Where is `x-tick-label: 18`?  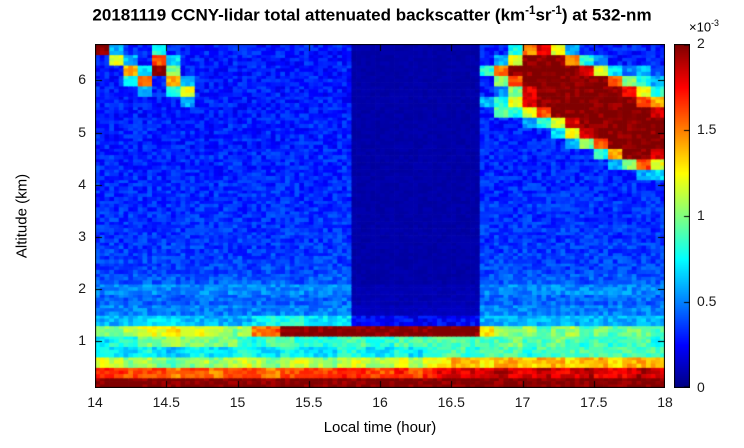 x-tick-label: 18 is located at coordinates (665, 402).